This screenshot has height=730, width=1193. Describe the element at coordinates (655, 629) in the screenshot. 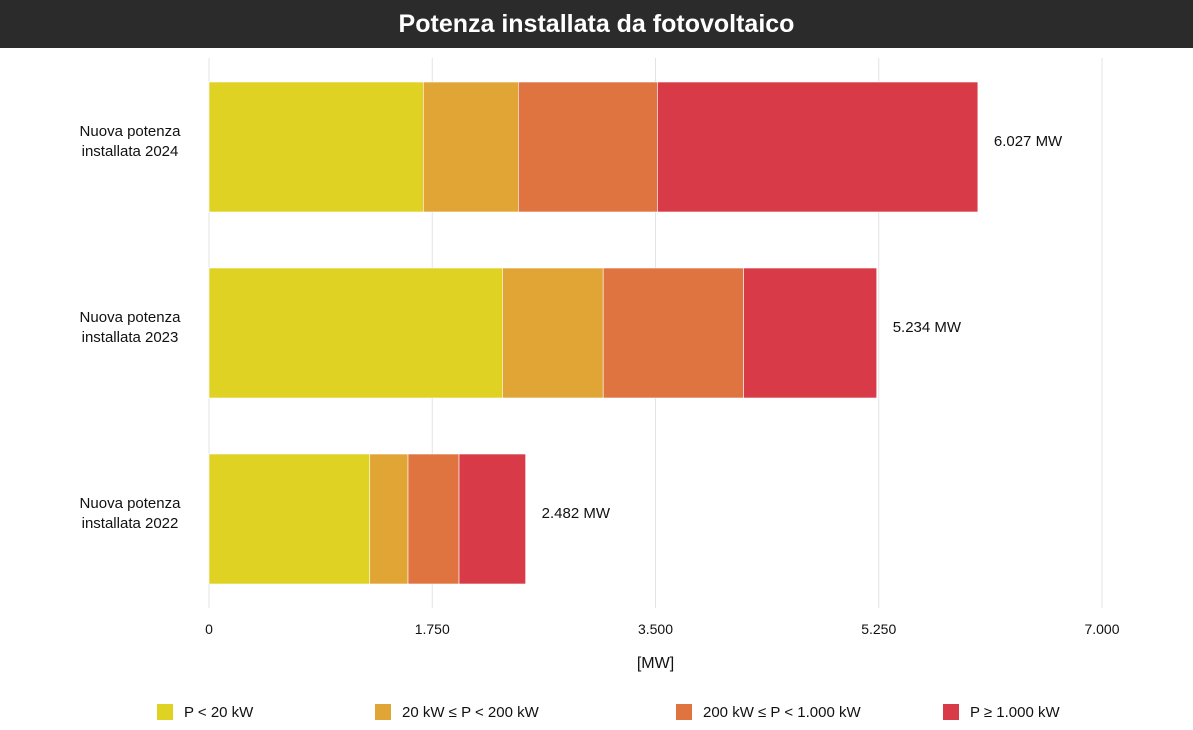

I see `x-tick-label: 3.500` at that location.